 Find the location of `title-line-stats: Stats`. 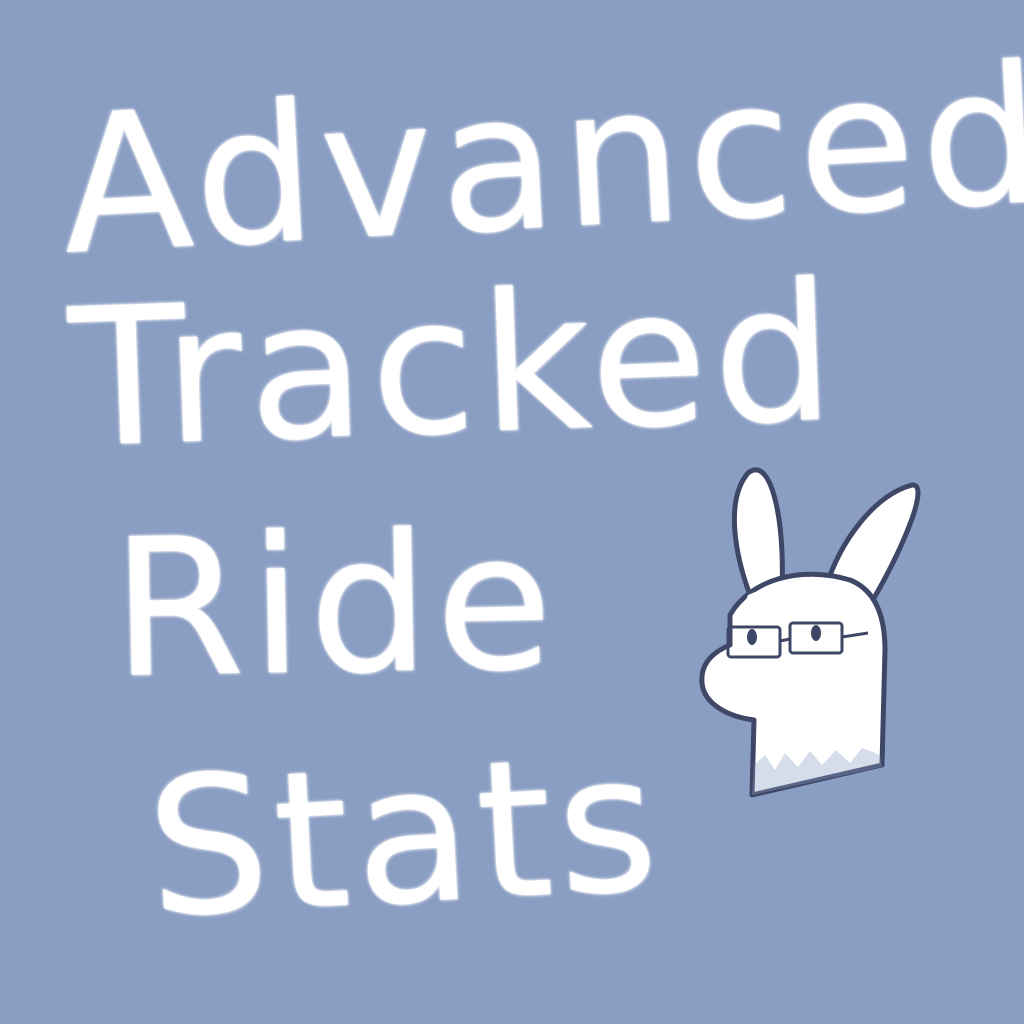

title-line-stats: Stats is located at coordinates (405, 836).